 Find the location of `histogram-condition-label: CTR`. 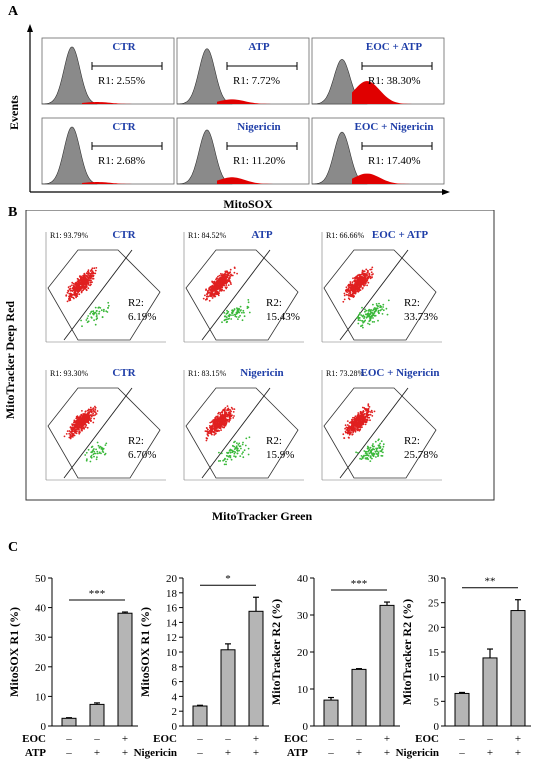

histogram-condition-label: CTR is located at coordinates (124, 127).